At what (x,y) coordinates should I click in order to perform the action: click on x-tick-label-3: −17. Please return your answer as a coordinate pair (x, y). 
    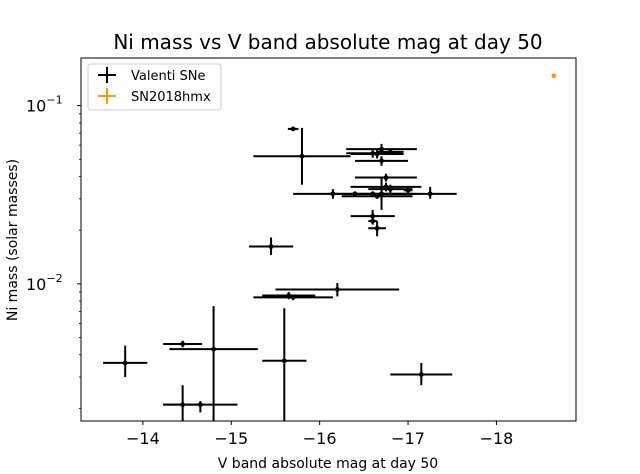
    Looking at the image, I should click on (408, 438).